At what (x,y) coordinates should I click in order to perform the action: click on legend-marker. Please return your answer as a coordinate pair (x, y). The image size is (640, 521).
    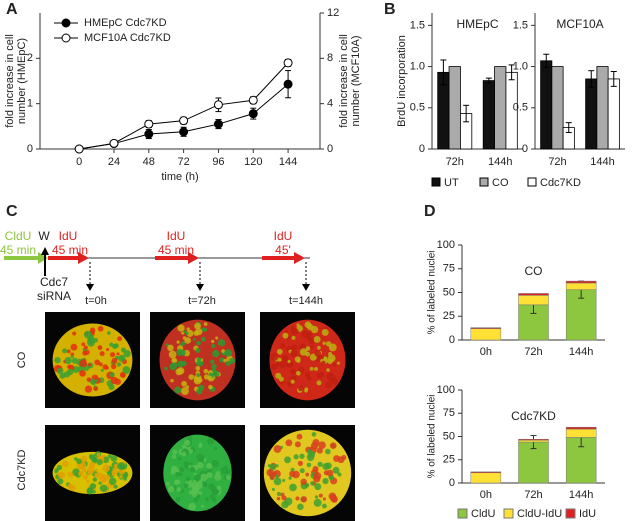
    Looking at the image, I should click on (66, 23).